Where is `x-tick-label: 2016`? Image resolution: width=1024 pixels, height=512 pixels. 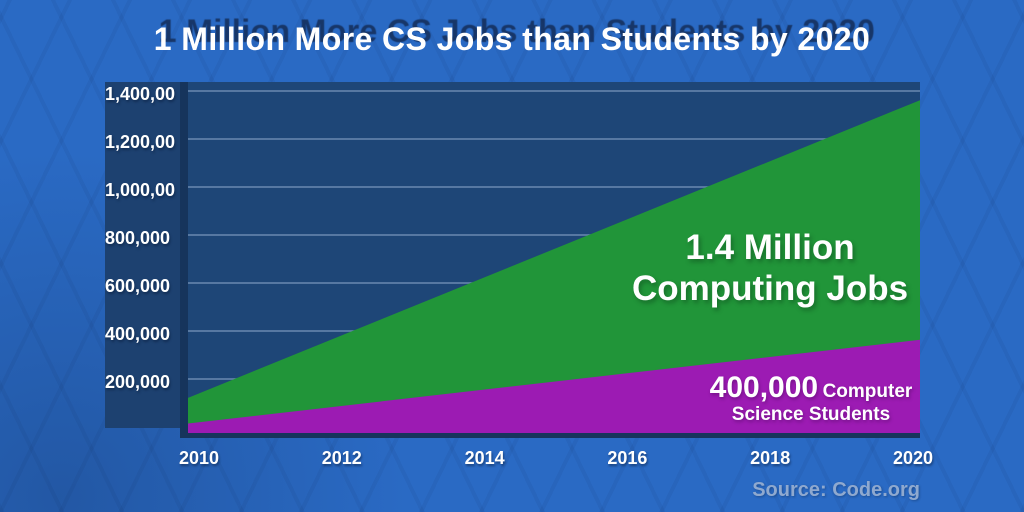
x-tick-label: 2016 is located at coordinates (627, 458).